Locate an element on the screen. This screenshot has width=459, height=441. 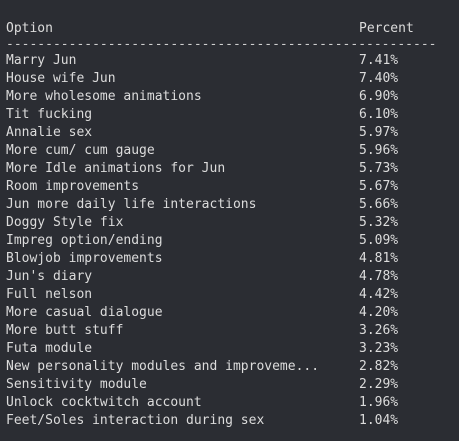
row-option: Futa module is located at coordinates (49, 348).